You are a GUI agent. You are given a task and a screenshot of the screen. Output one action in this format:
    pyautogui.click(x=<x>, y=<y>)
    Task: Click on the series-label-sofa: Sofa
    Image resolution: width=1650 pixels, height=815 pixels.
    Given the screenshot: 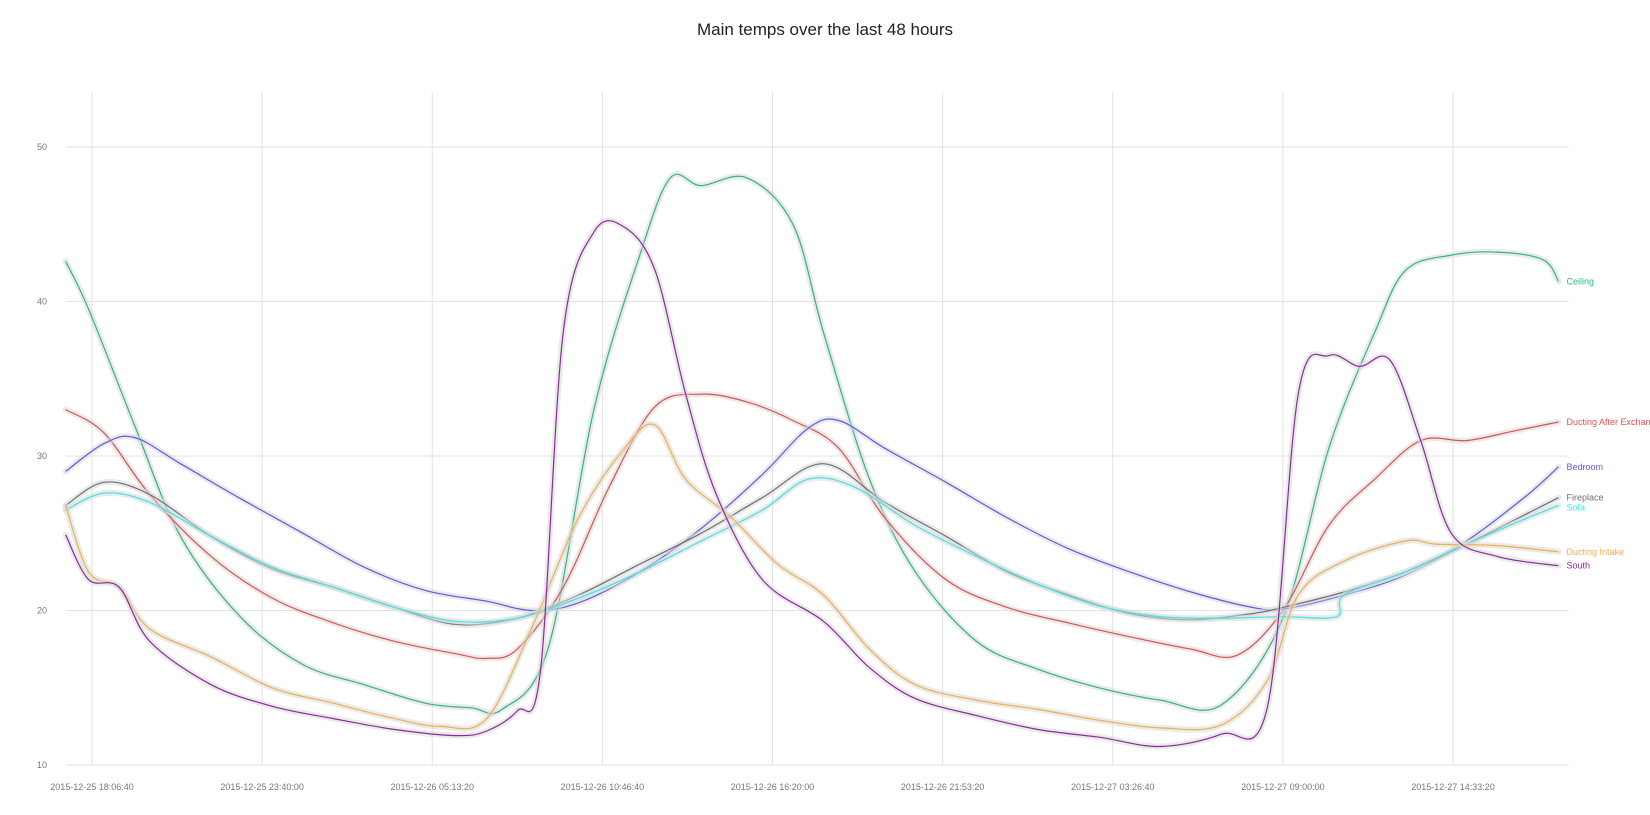 What is the action you would take?
    pyautogui.click(x=1575, y=508)
    